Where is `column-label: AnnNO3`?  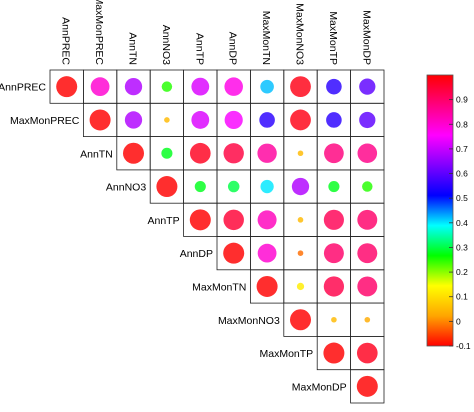 column-label: AnnNO3 is located at coordinates (166, 45).